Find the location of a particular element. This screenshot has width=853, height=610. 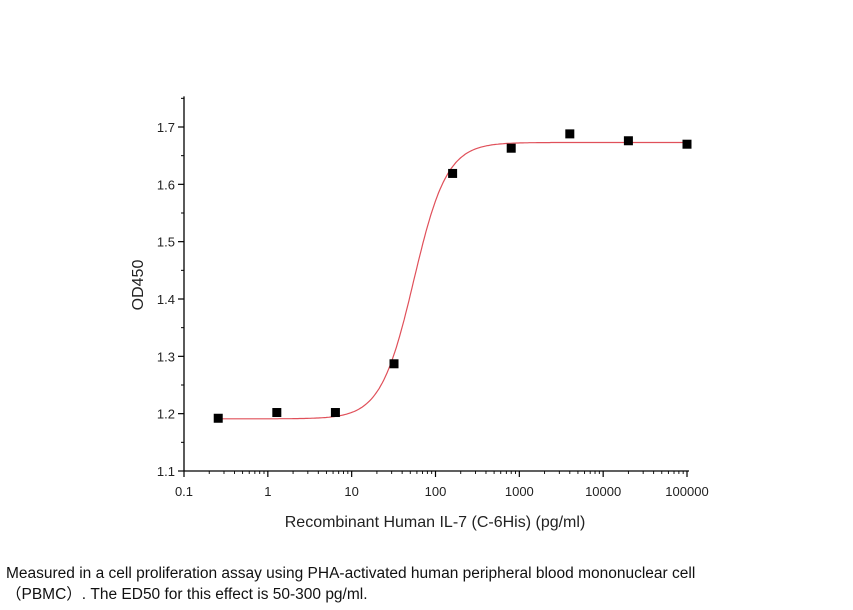

x-tick-label: 0.1 is located at coordinates (184, 491).